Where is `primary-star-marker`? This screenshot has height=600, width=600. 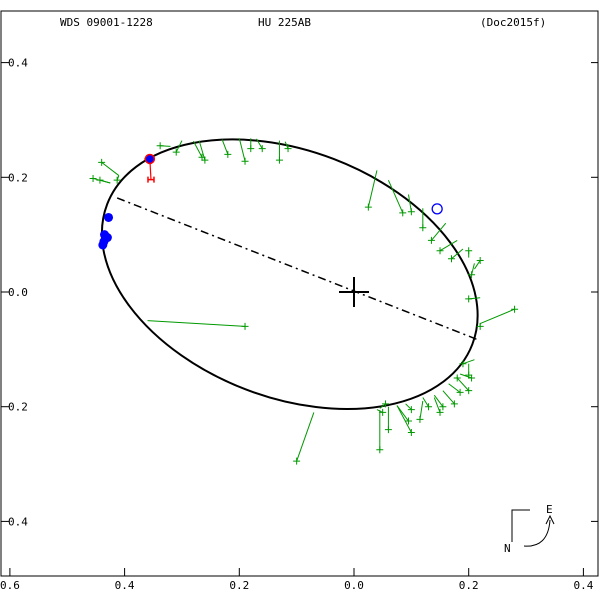 primary-star-marker is located at coordinates (354, 292).